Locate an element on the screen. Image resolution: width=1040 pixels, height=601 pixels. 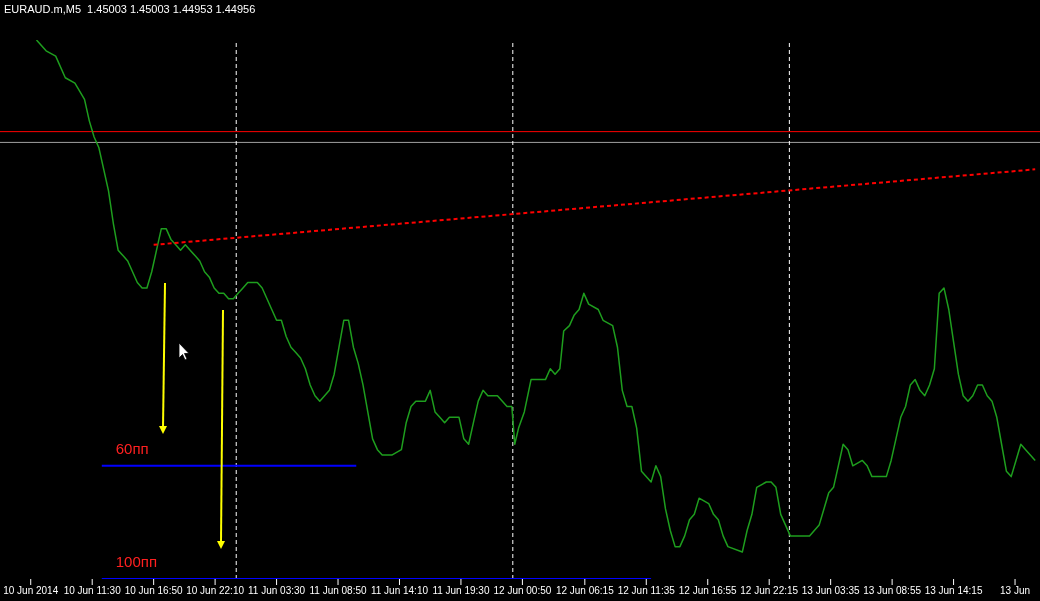
x-tick-label: 12 Jun 16:55 is located at coordinates (708, 591).